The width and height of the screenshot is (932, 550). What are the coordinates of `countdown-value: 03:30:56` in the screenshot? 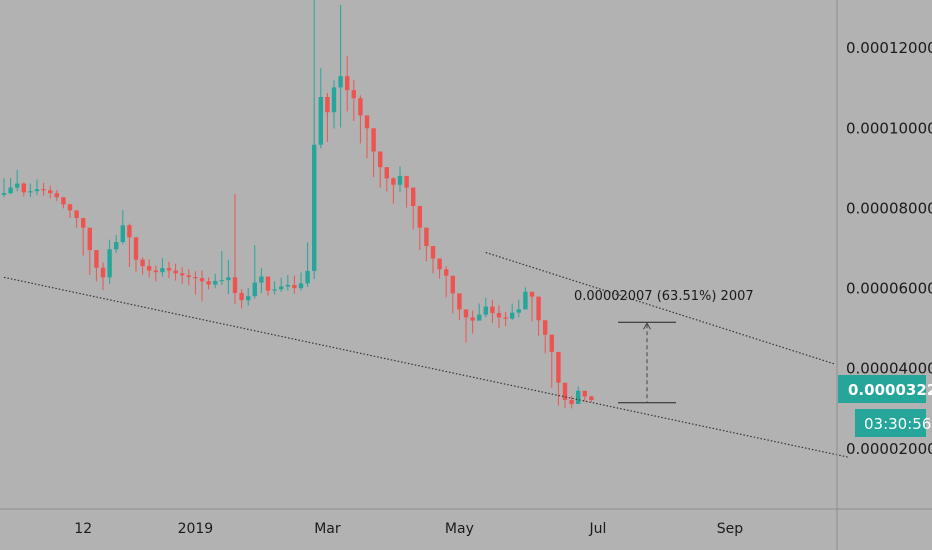 It's located at (897, 424).